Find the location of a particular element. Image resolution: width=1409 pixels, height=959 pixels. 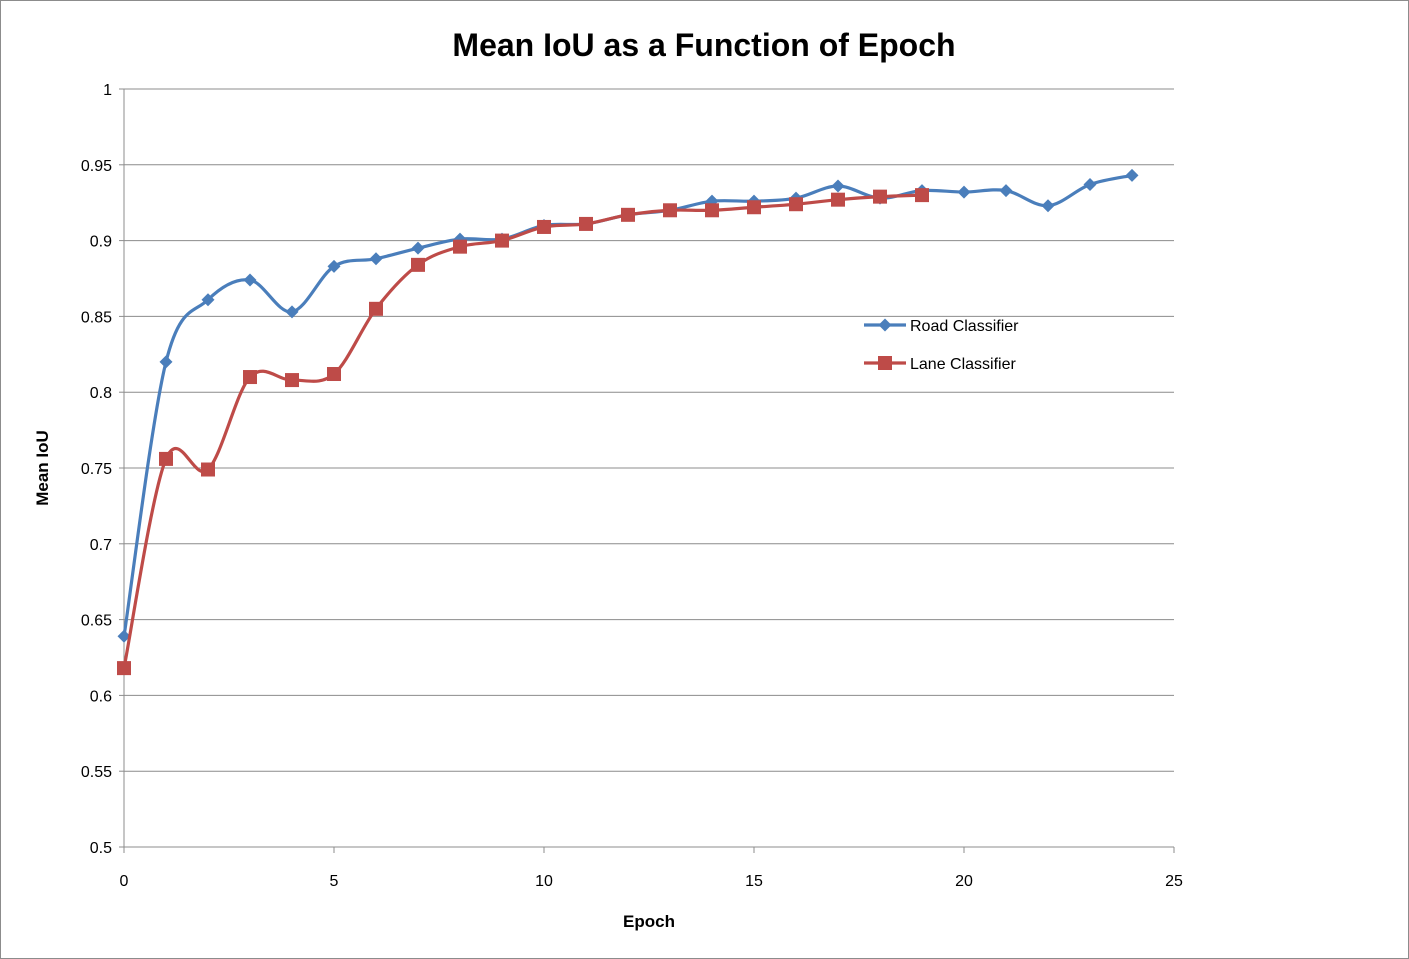

y-tick-label: 0.95 is located at coordinates (96, 166).